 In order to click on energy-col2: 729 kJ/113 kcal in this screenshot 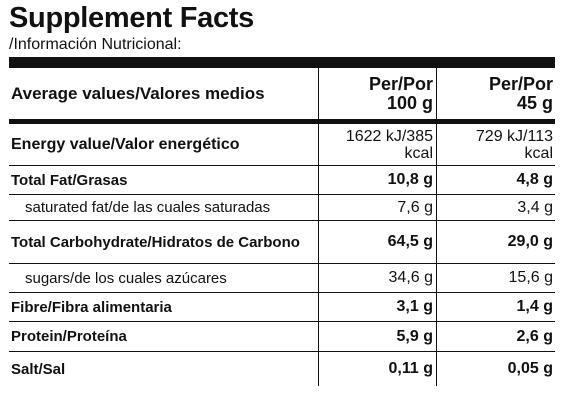, I will do `click(497, 144)`.